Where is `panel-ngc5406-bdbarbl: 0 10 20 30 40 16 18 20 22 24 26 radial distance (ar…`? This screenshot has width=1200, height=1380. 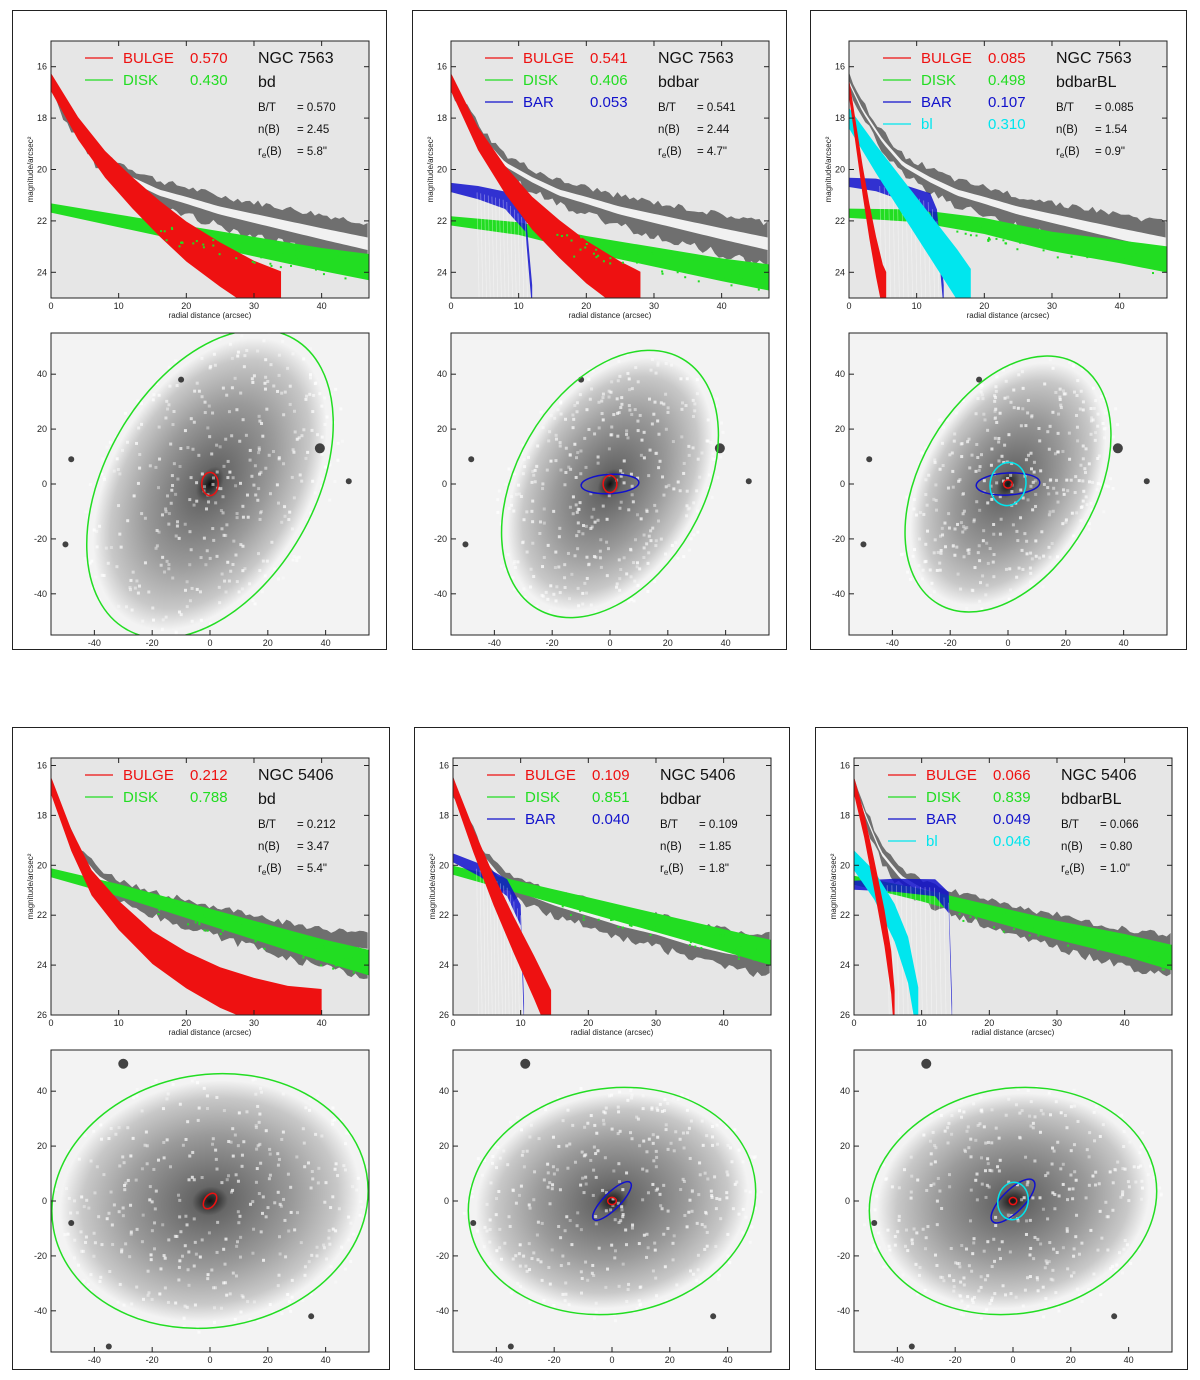
panel-ngc5406-bdbarbl: 0 10 20 30 40 16 18 20 22 24 26 radial distance (ar… is located at coordinates (1001, 1048).